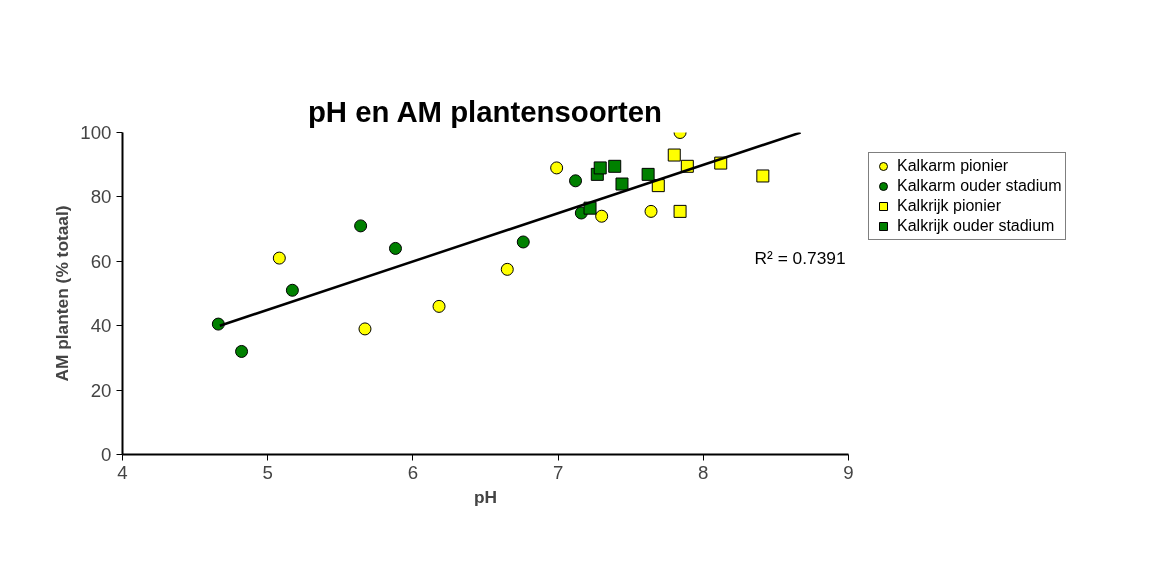 This screenshot has height=564, width=1152. What do you see at coordinates (101, 261) in the screenshot?
I see `y-tick-label: 60` at bounding box center [101, 261].